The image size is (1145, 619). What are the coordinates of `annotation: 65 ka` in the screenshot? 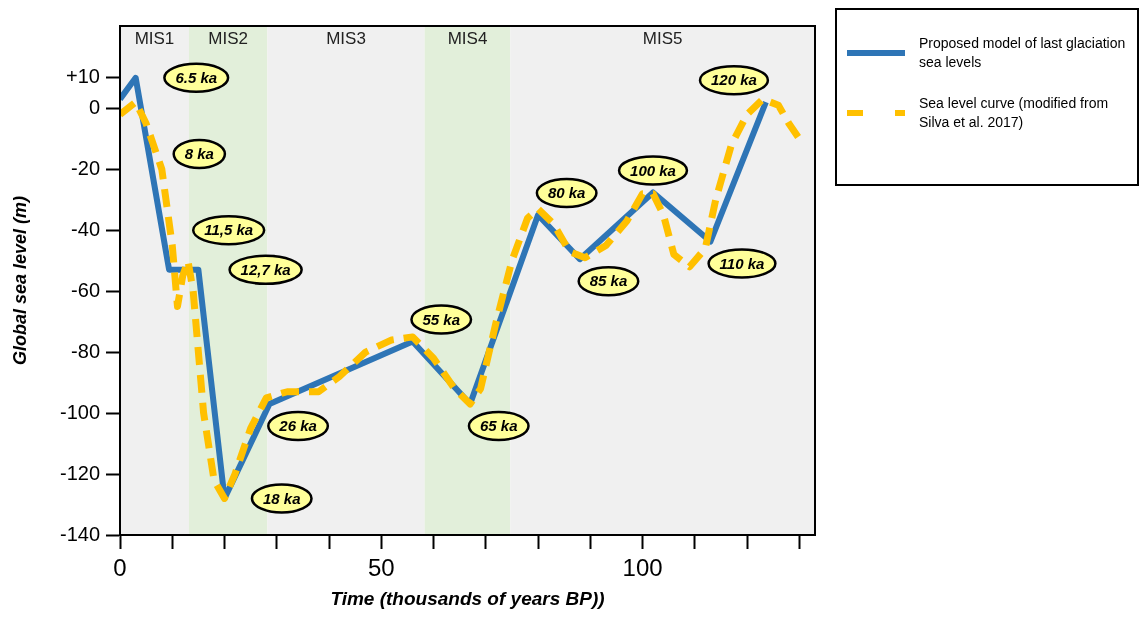 It's located at (498, 426).